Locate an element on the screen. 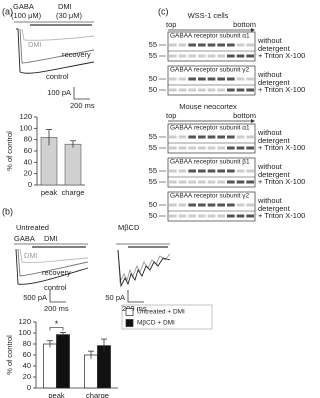 This screenshot has width=320, height=398. condition-label: Untreated is located at coordinates (32, 227).